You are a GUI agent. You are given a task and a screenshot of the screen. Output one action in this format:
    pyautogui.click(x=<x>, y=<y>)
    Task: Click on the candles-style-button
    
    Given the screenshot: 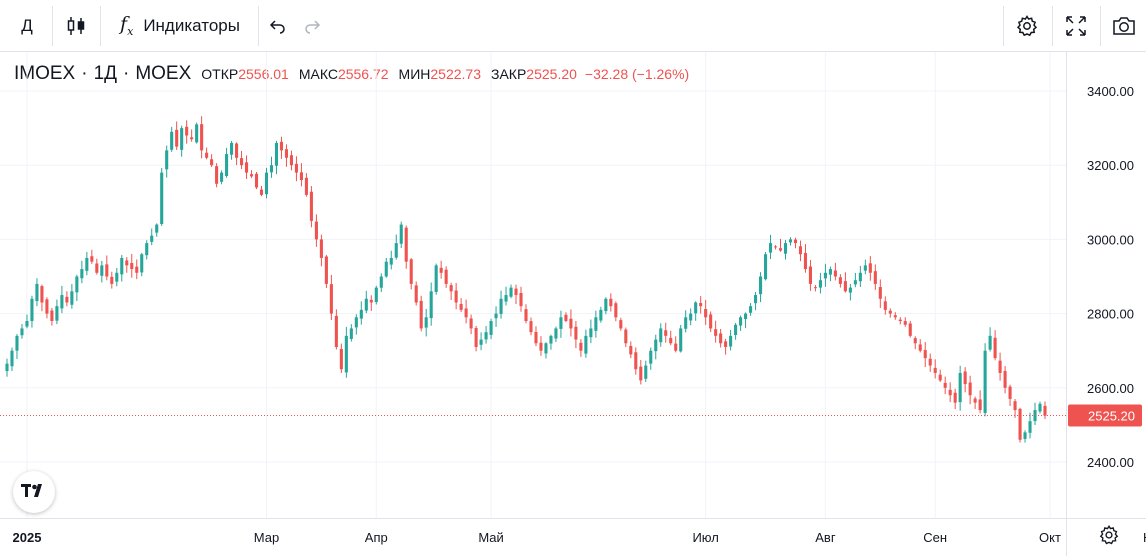 What is the action you would take?
    pyautogui.click(x=76, y=25)
    